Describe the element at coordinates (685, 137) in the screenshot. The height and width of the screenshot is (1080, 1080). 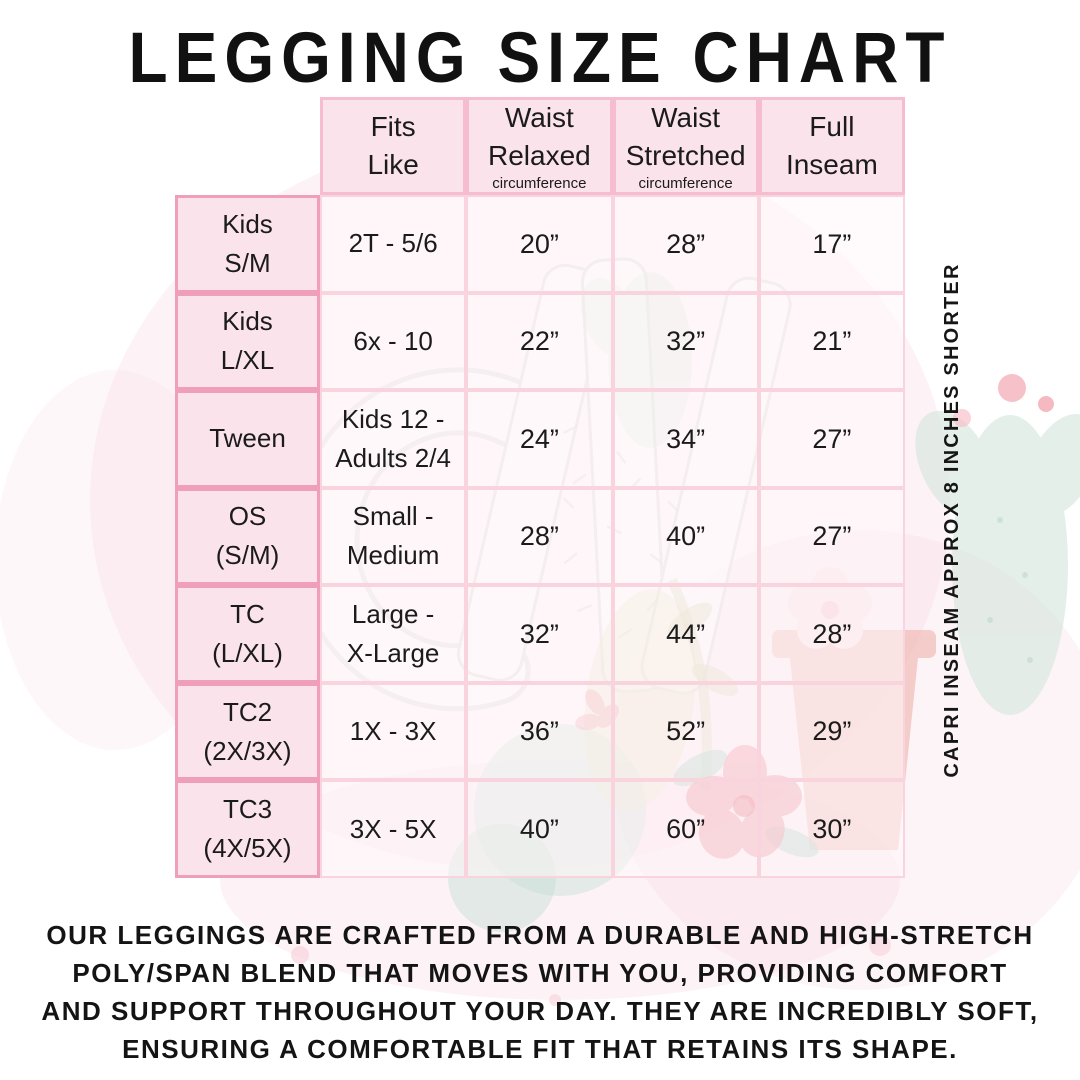
I see `column-header-label: Waist Stretched` at that location.